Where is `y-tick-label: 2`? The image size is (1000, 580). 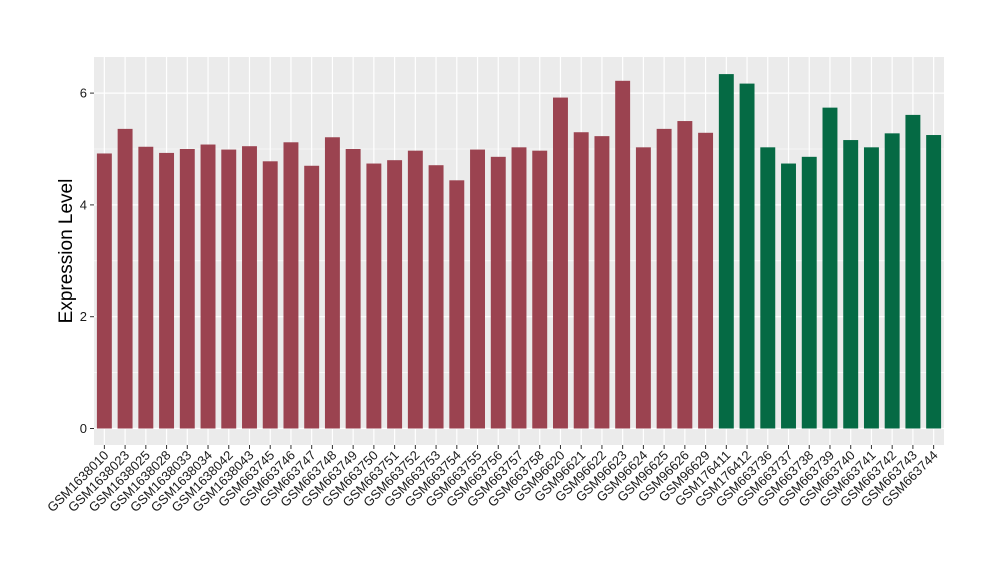 y-tick-label: 2 is located at coordinates (83, 316).